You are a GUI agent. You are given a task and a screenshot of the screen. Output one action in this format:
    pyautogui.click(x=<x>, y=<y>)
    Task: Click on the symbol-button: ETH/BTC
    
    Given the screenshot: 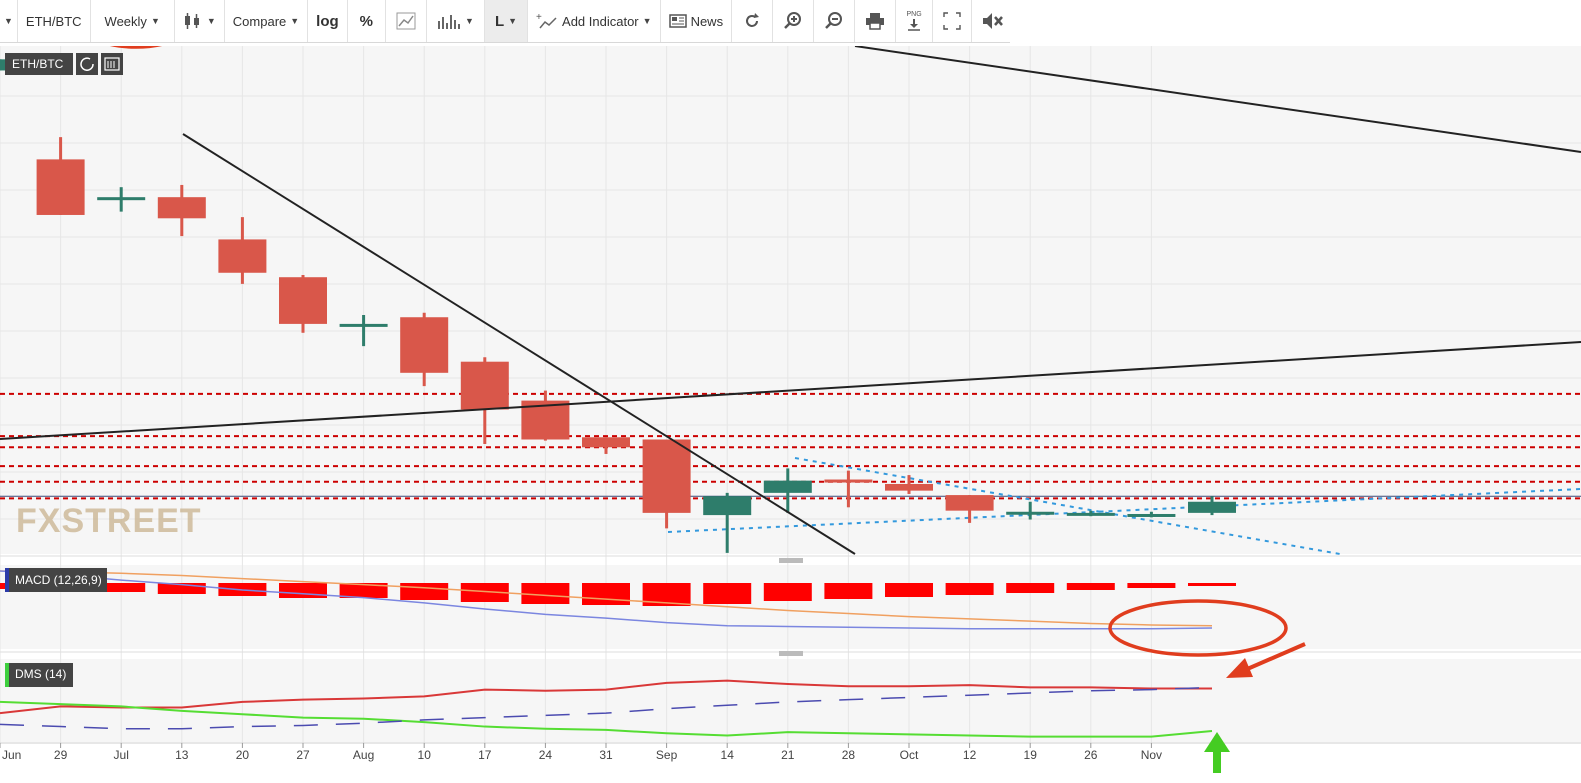 What is the action you would take?
    pyautogui.click(x=54, y=21)
    